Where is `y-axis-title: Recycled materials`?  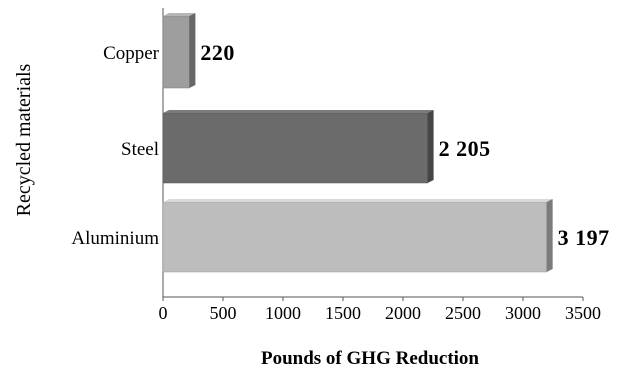 y-axis-title: Recycled materials is located at coordinates (24, 139).